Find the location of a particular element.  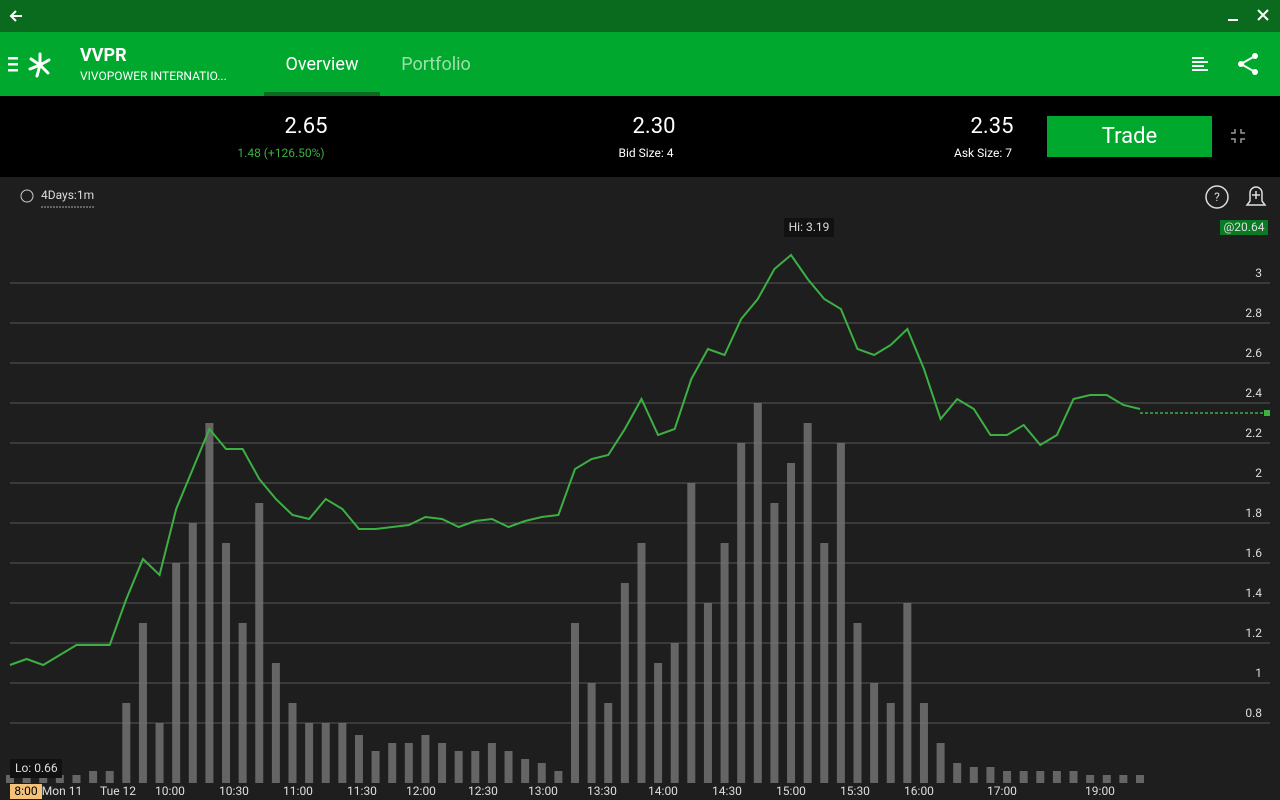

x-tick-label: 10:00 is located at coordinates (170, 791).